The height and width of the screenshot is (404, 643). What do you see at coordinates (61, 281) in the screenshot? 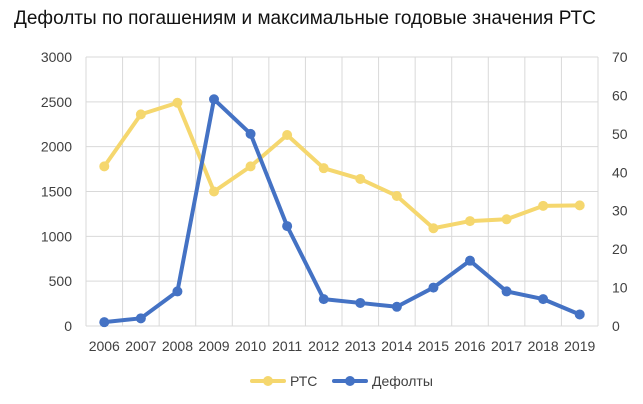
I see `y-left-tick-label: 500` at bounding box center [61, 281].